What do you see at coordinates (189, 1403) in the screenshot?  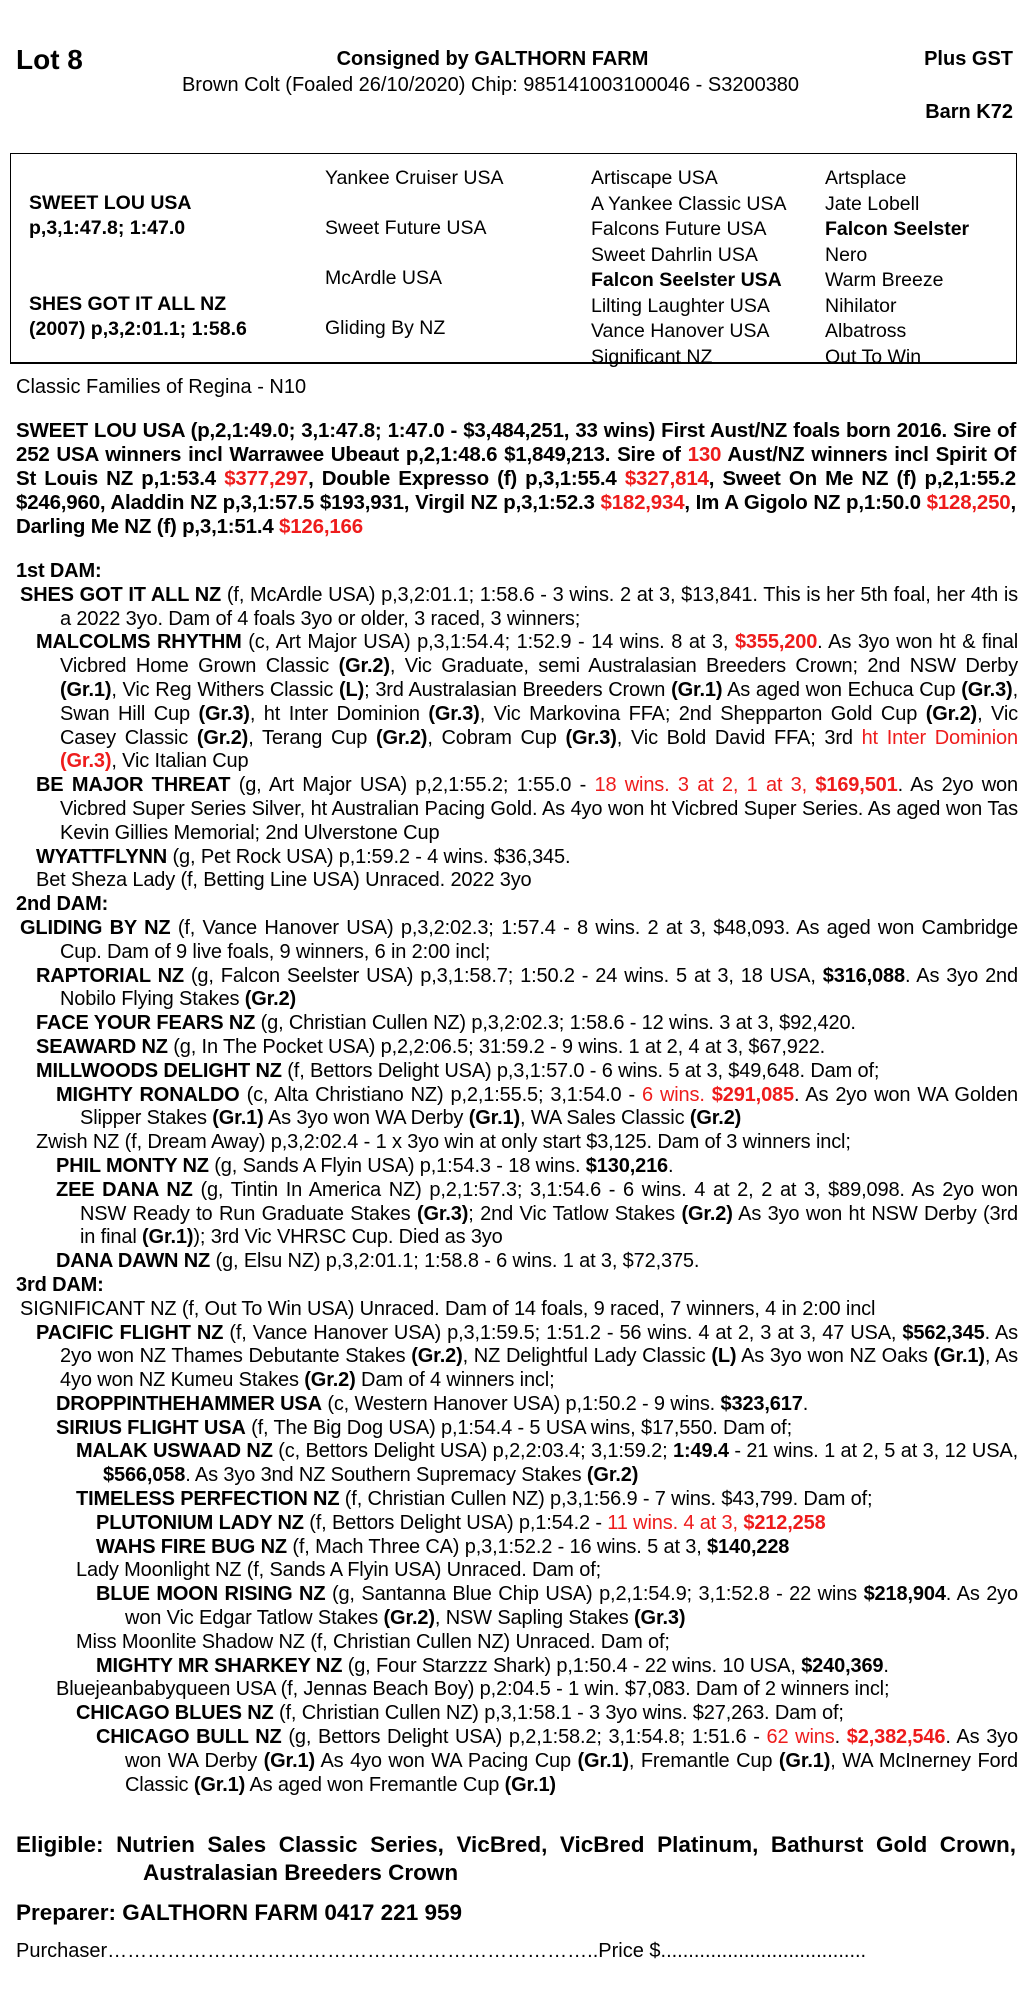 I see `text-segment: DROPPINTHEHAMMER USA` at bounding box center [189, 1403].